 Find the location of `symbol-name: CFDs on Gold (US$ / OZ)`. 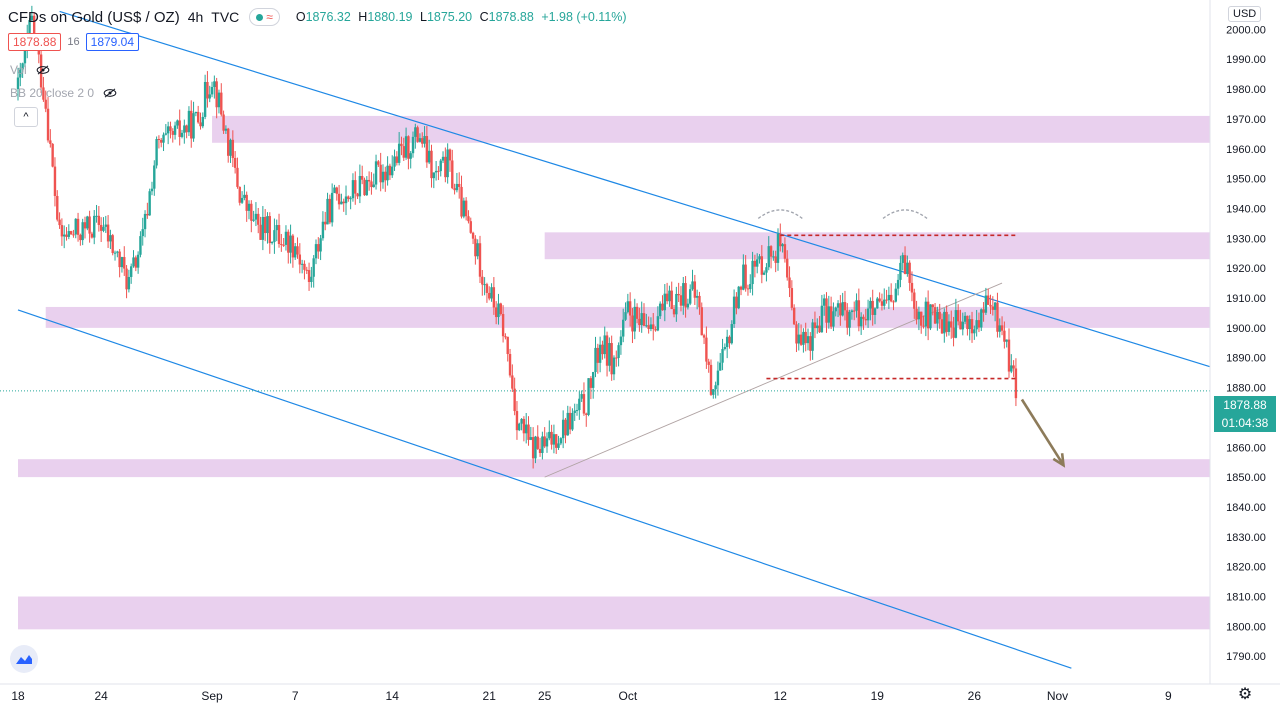

symbol-name: CFDs on Gold (US$ / OZ) is located at coordinates (94, 17).